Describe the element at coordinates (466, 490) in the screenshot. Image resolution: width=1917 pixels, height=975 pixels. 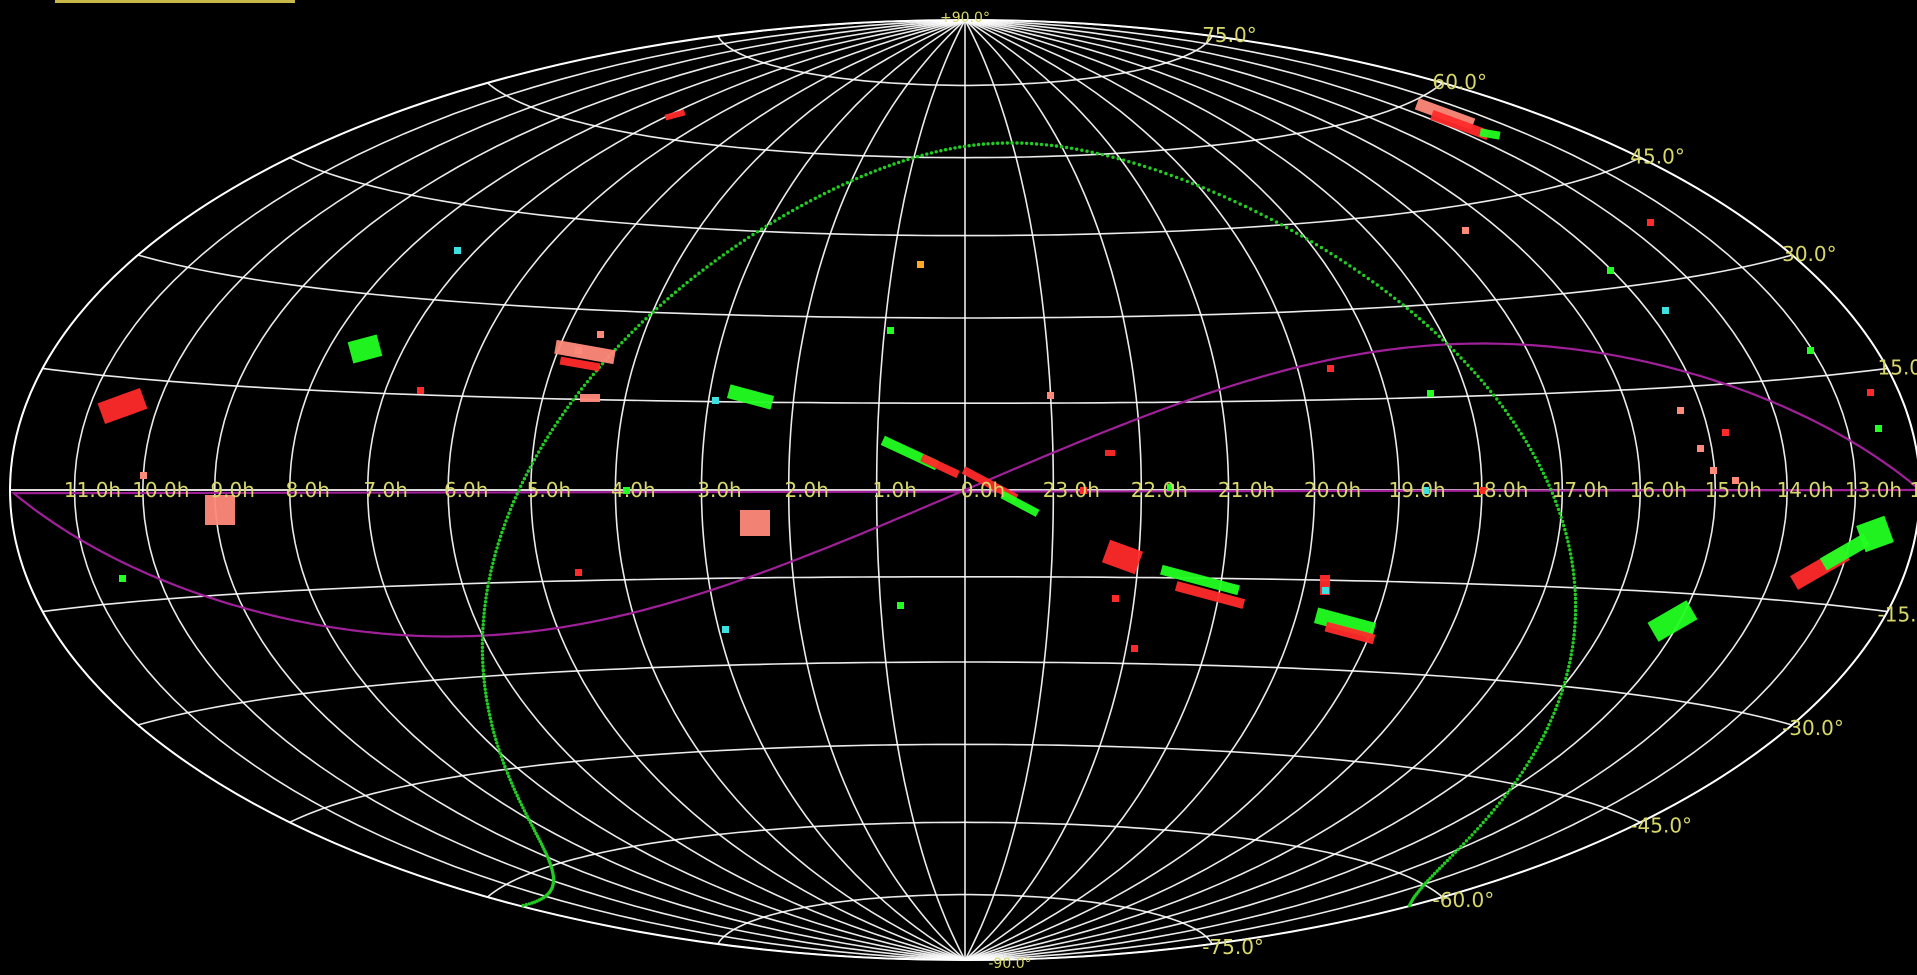
I see `ra-label: 6.0h` at that location.